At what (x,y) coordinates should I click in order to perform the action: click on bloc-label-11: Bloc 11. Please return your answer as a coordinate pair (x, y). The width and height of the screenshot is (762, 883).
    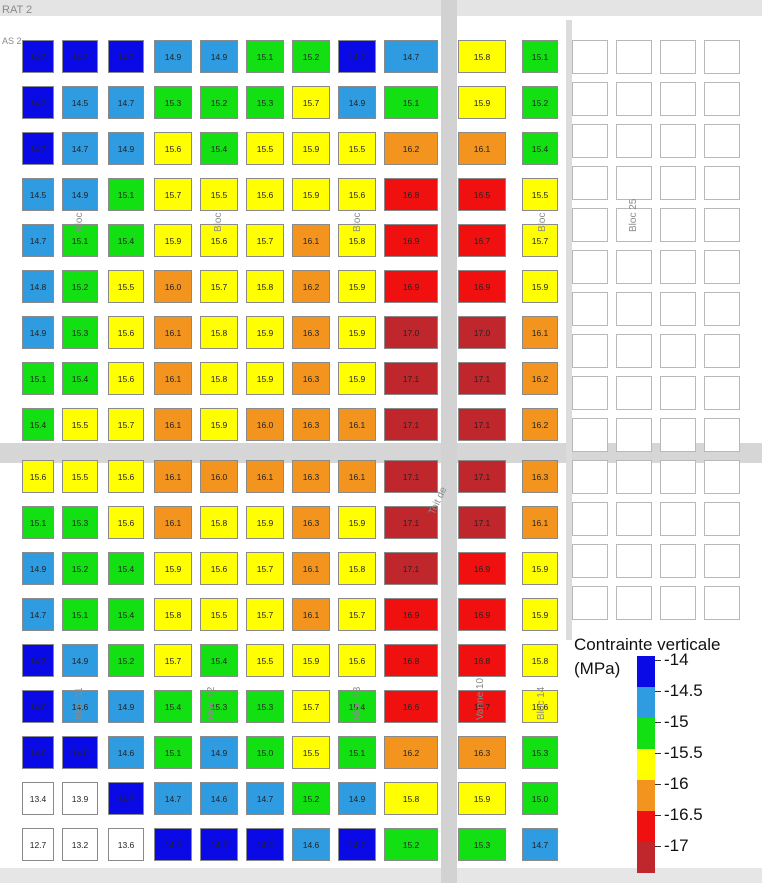
    Looking at the image, I should click on (79, 703).